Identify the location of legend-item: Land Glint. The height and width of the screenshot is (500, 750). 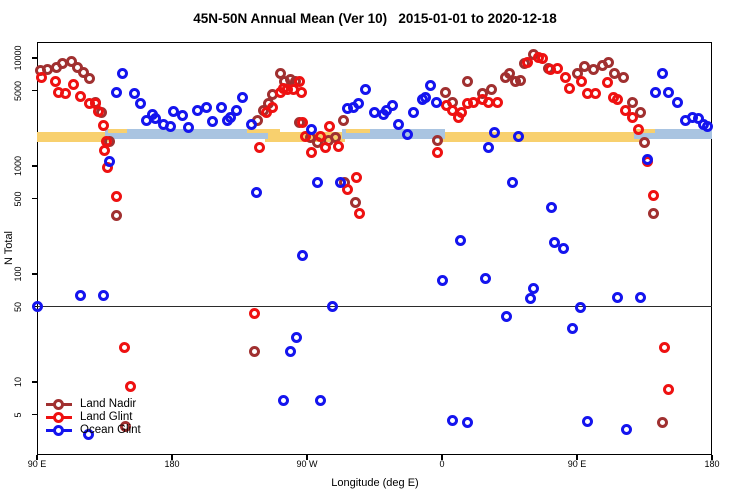
(93, 417).